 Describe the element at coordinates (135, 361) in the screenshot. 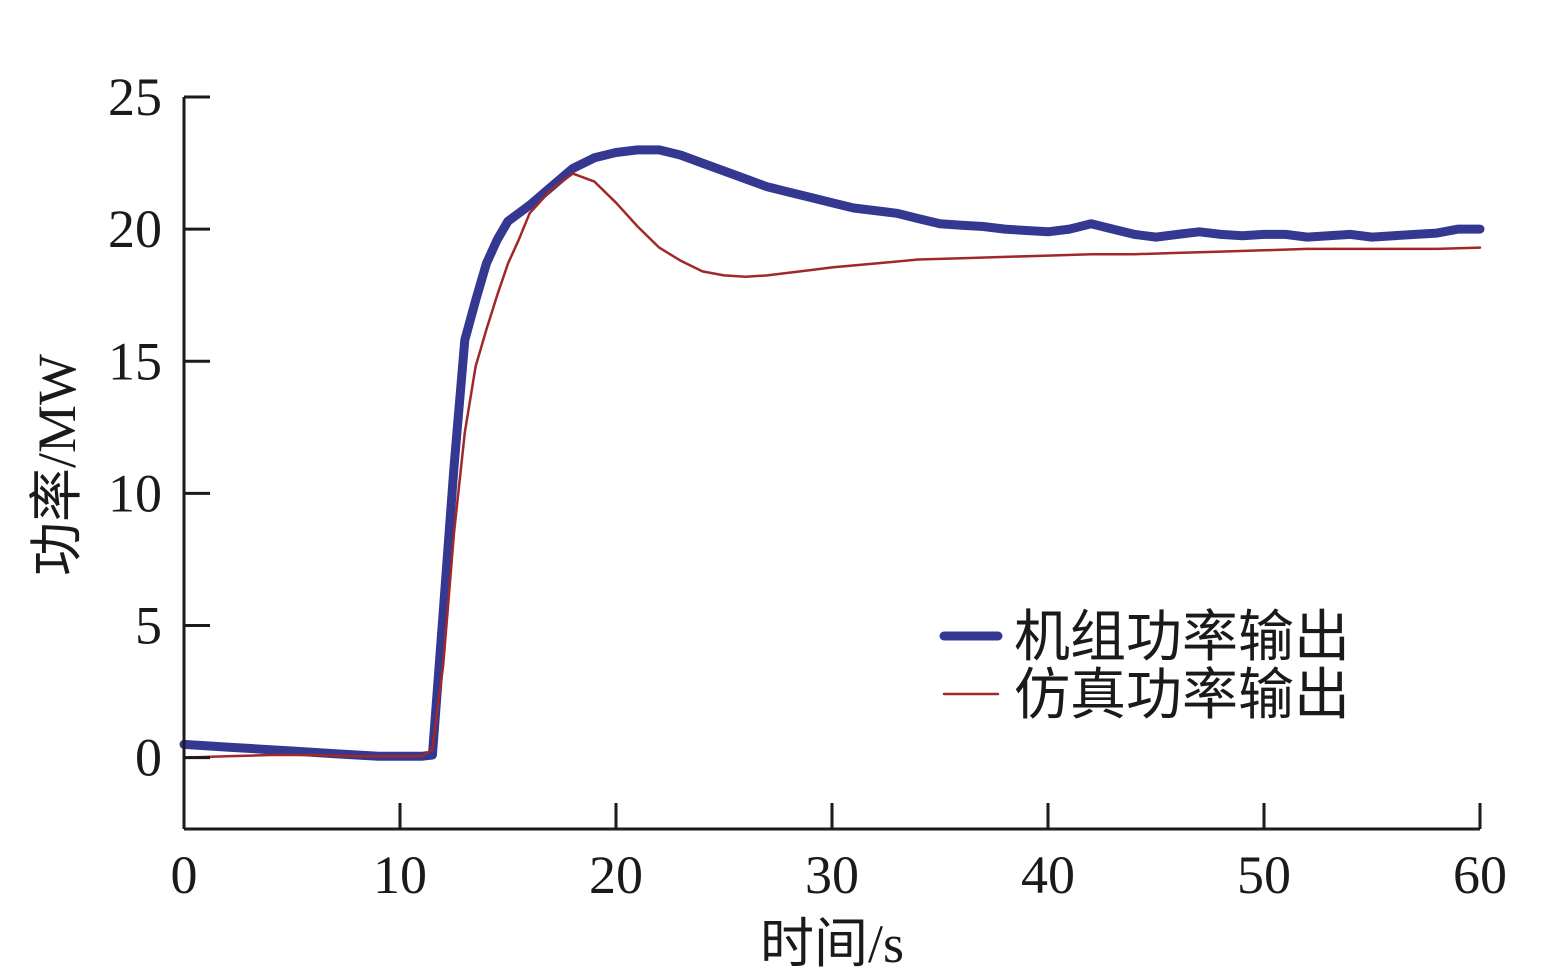

I see `y-tick-label: 15` at that location.